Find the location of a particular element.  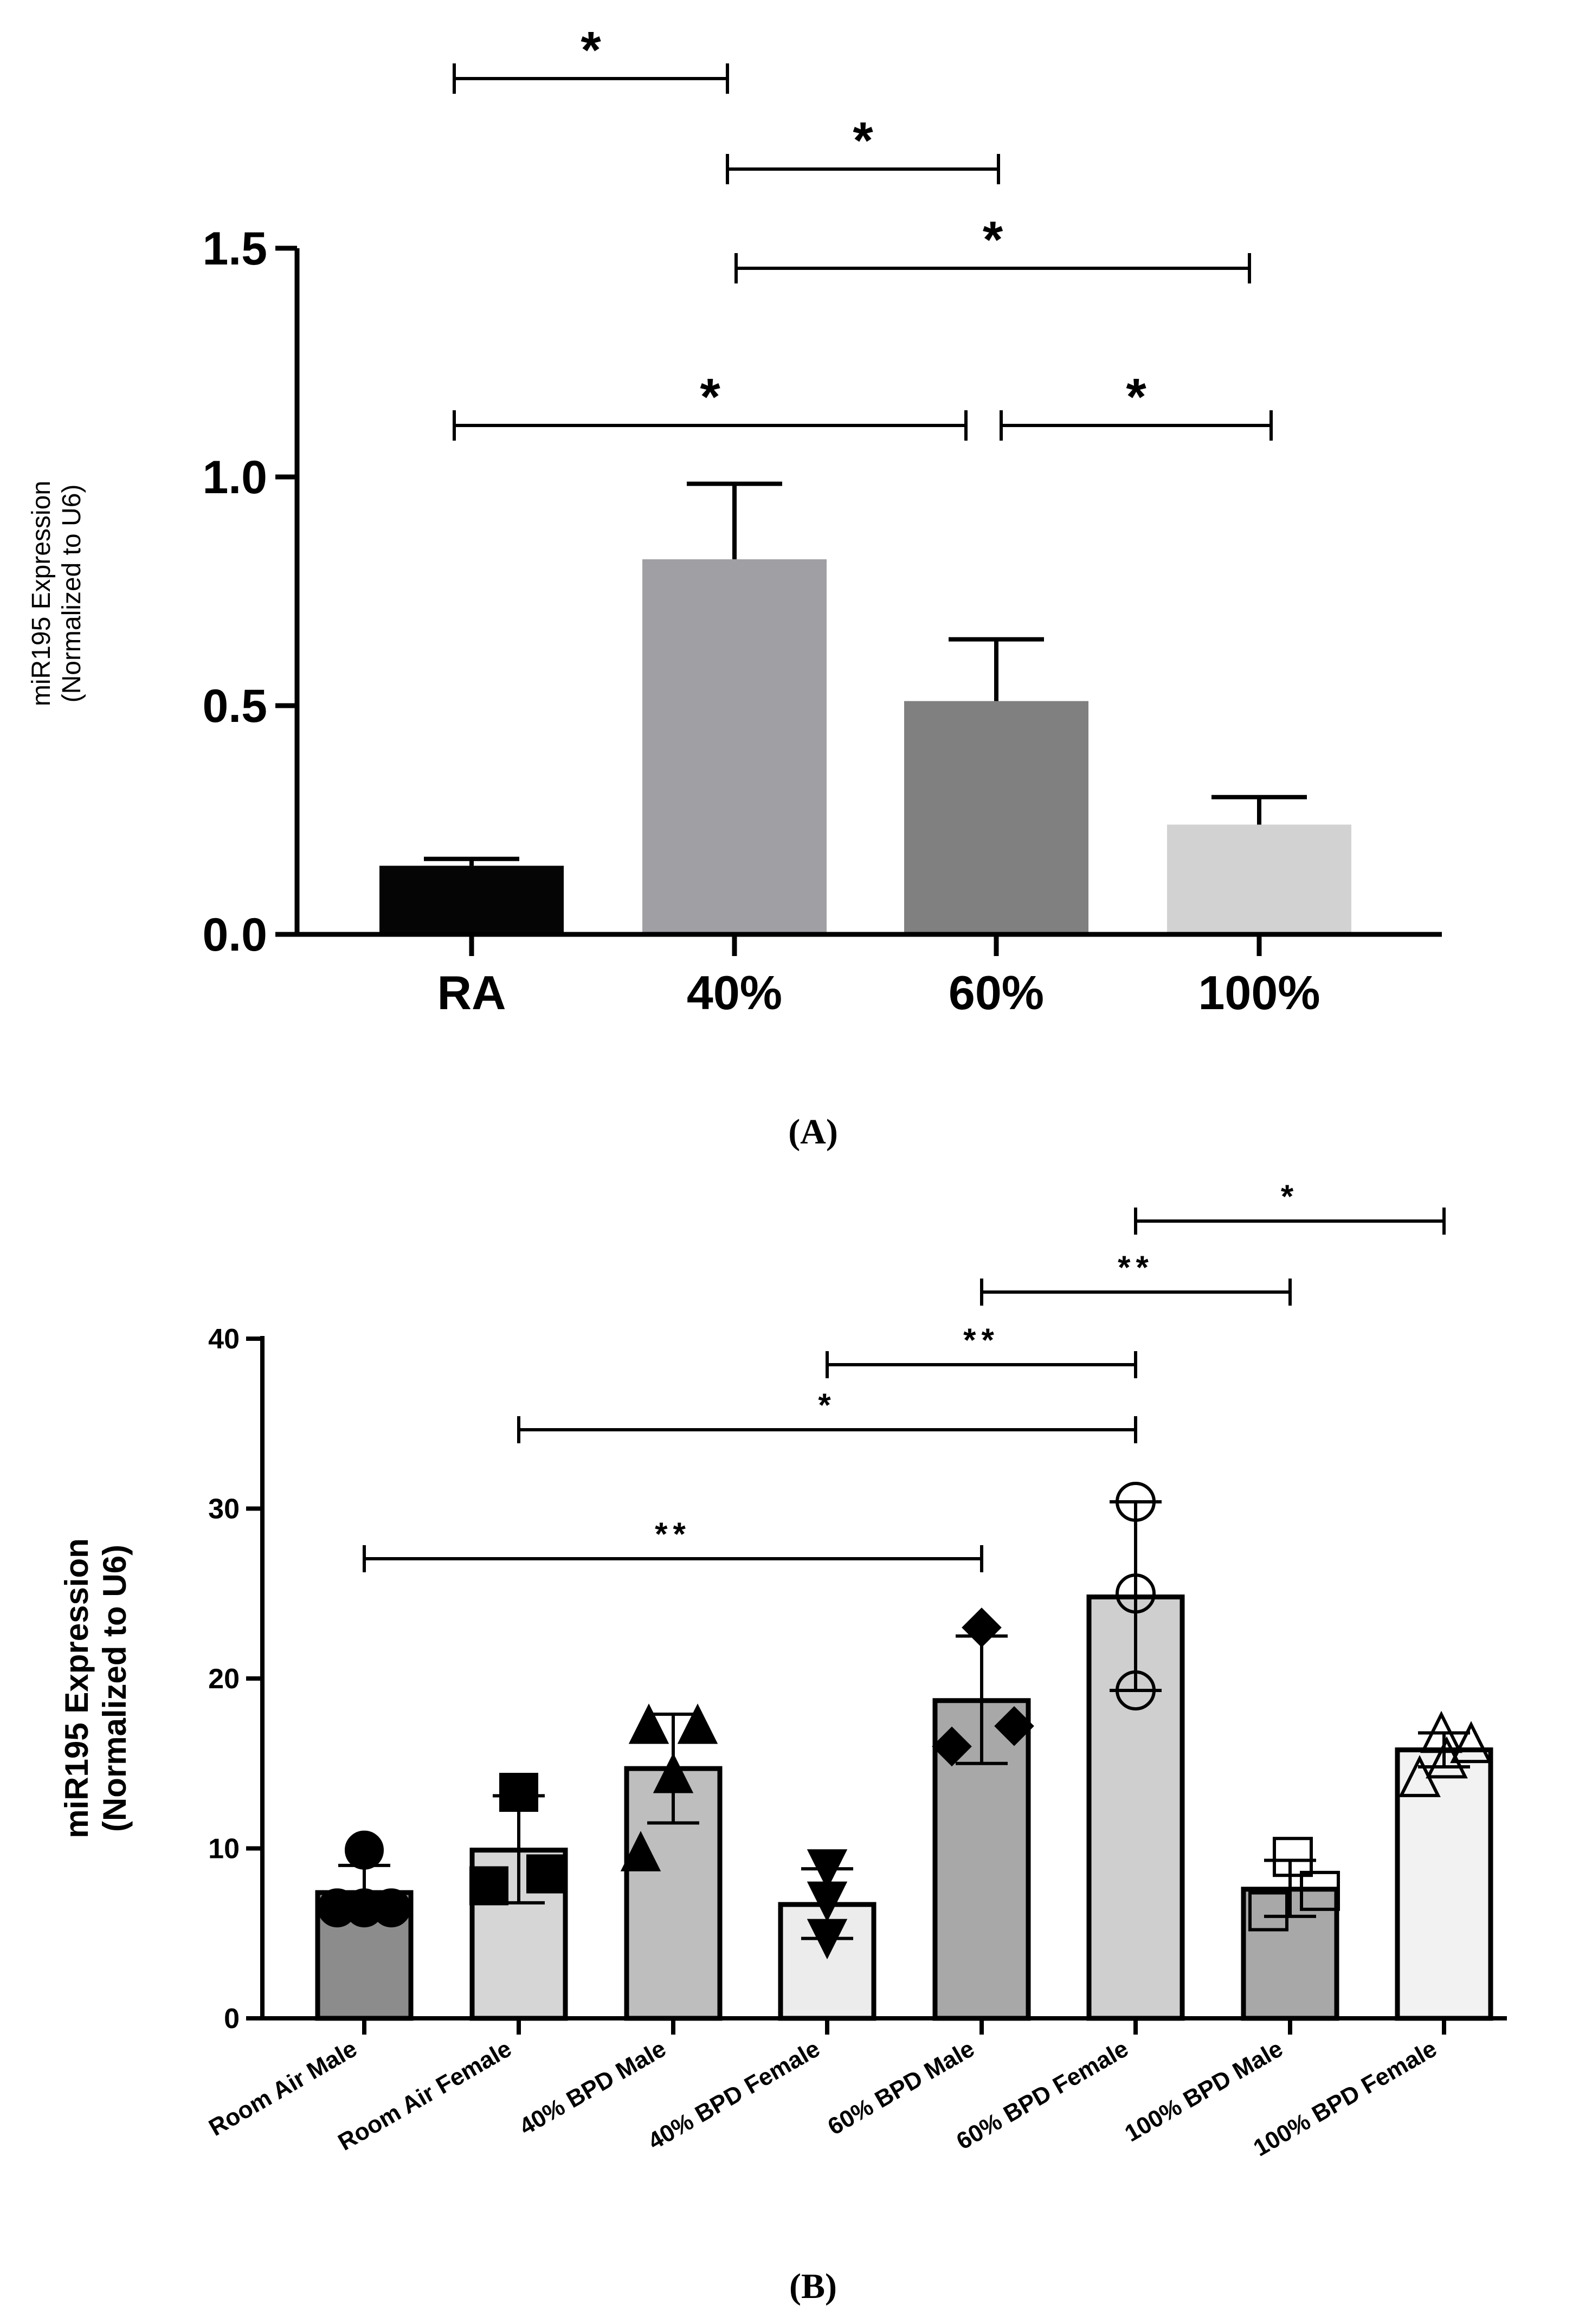

panel-b-y-label-2: (Normalized to U6) is located at coordinates (114, 1688).